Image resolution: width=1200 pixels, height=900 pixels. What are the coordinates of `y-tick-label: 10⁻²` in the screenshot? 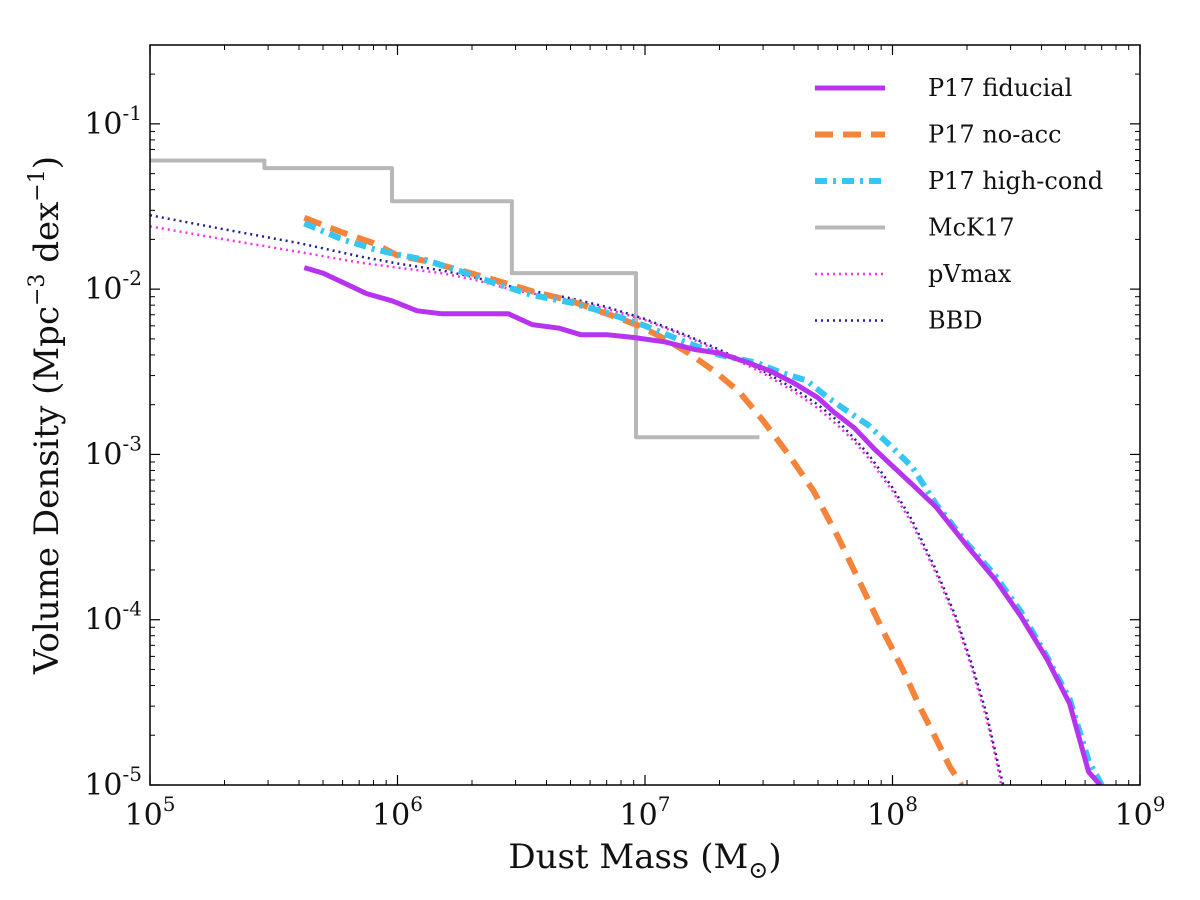 It's located at (113, 286).